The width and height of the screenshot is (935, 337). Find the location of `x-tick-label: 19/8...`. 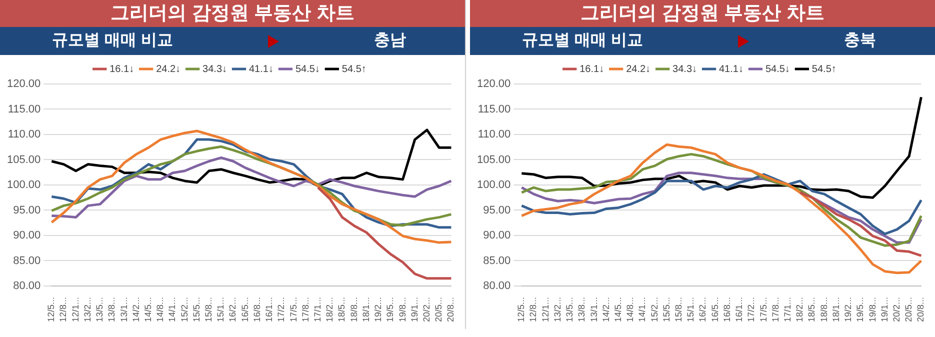

x-tick-label: 19/8... is located at coordinates (402, 309).